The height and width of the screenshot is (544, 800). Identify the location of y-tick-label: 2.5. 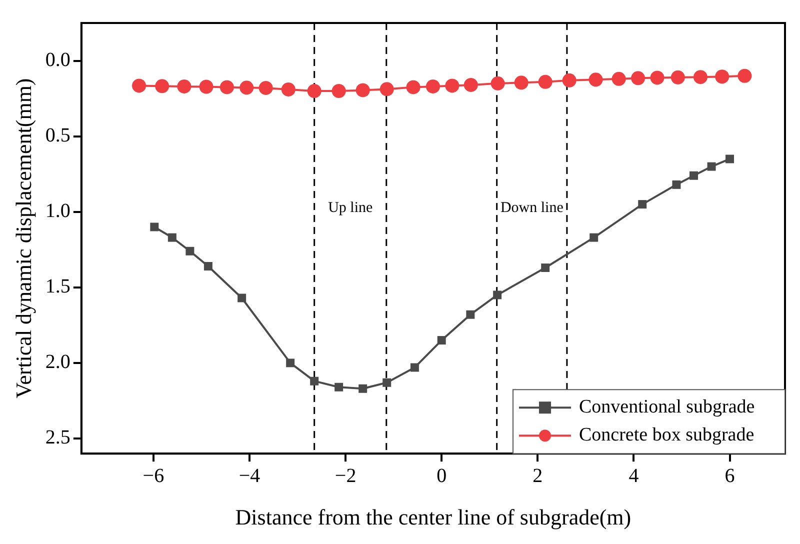
(57, 437).